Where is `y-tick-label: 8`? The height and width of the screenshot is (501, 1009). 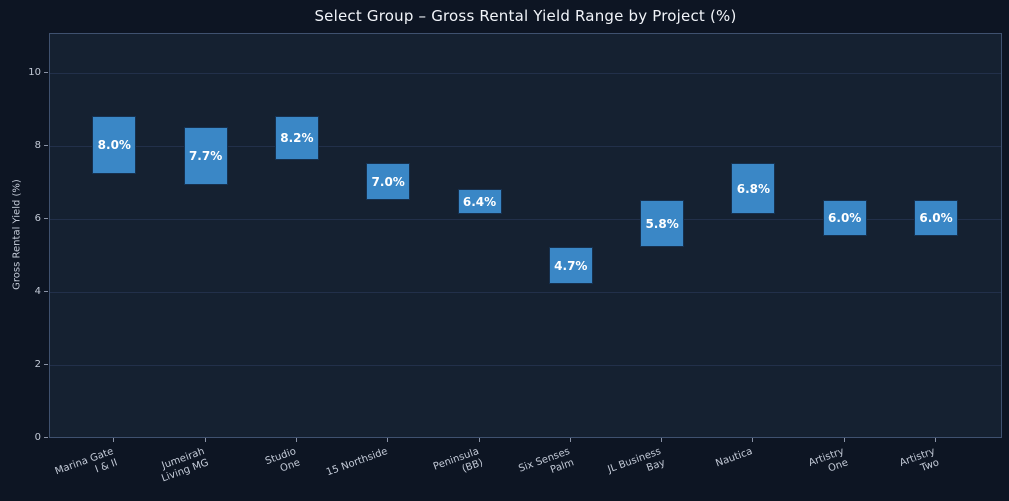
y-tick-label: 8 is located at coordinates (37, 146).